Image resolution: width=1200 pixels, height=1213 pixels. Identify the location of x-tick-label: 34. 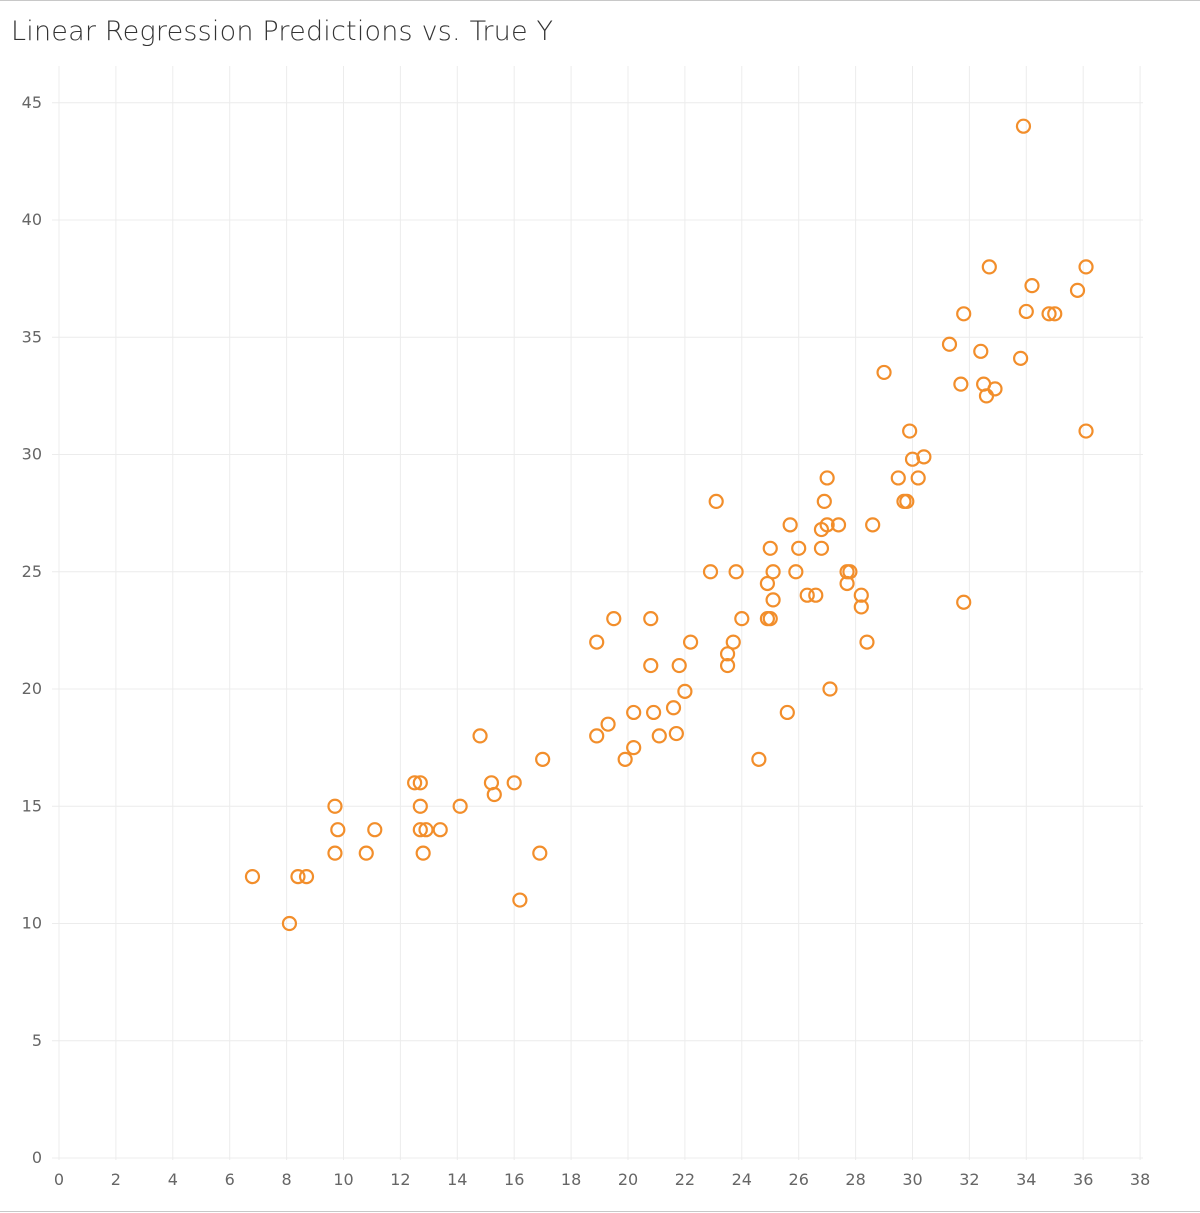
(1026, 1179).